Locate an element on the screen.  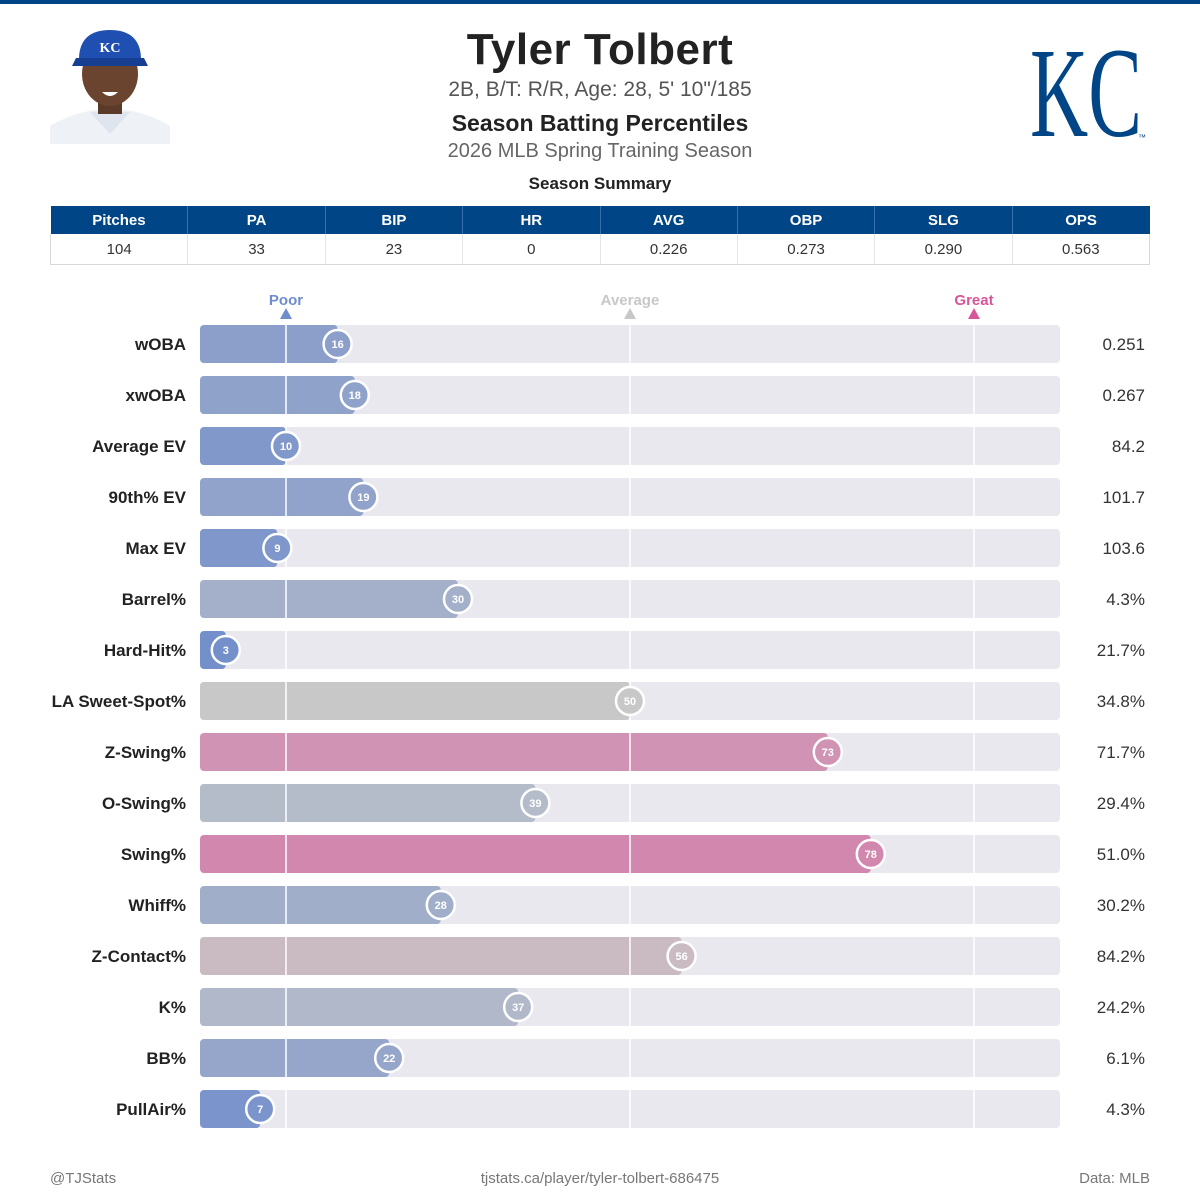
summary-col-avg: AVG is located at coordinates (669, 220).